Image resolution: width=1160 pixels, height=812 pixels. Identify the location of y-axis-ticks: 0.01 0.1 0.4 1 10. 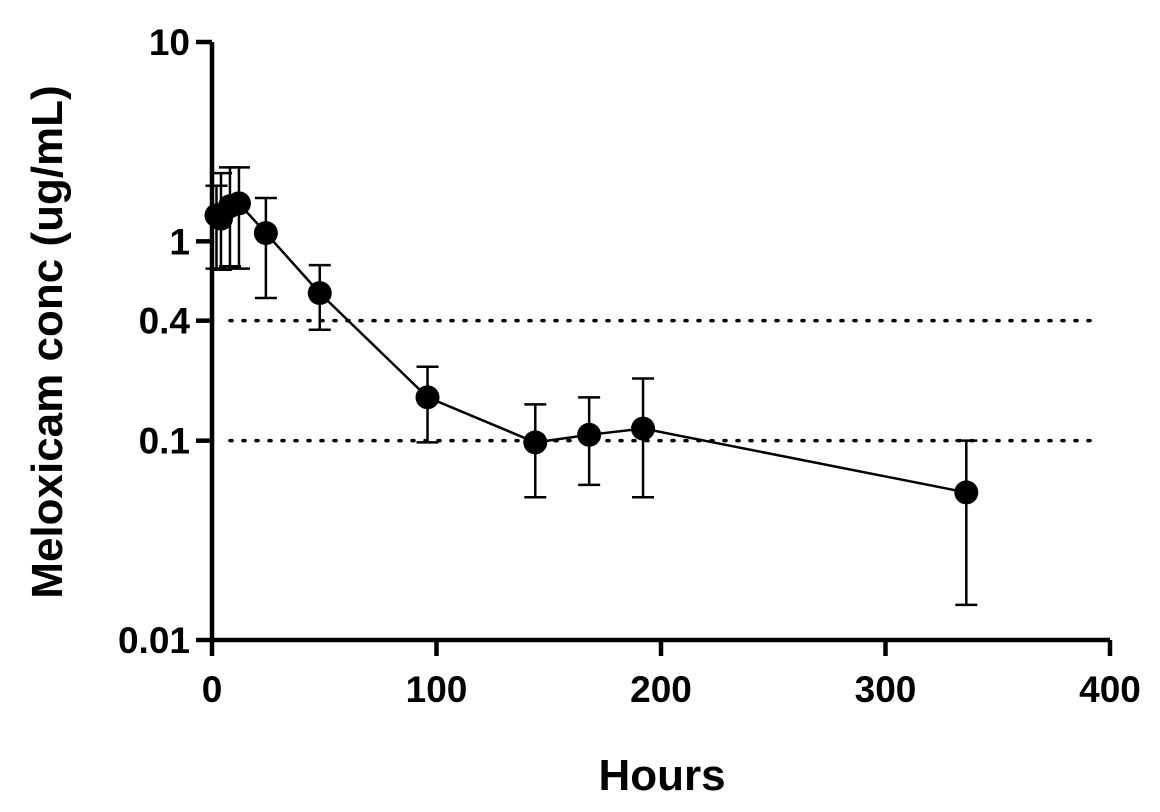
(165, 341).